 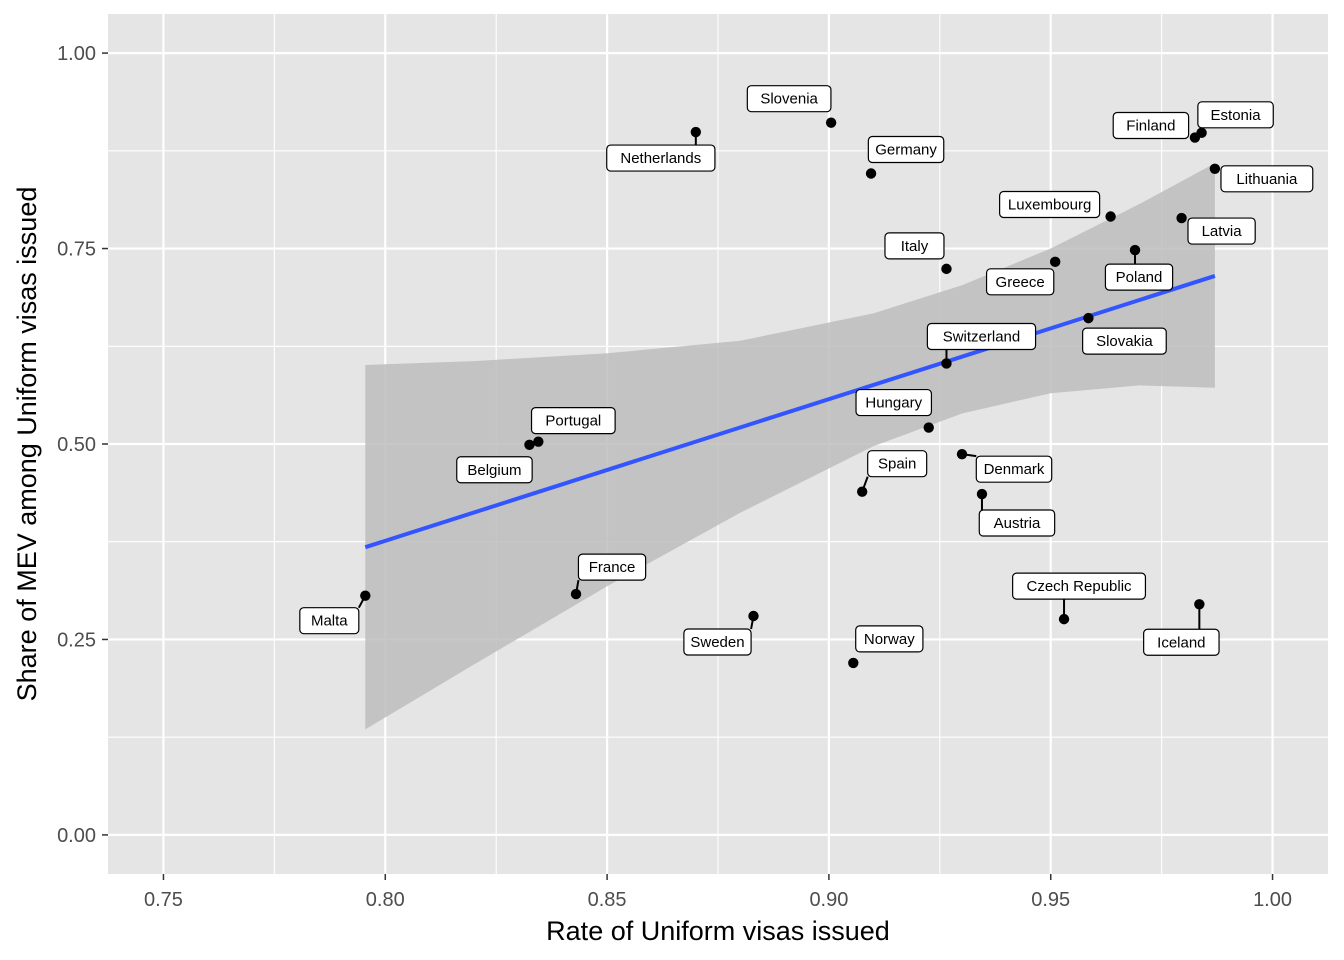 I want to click on point-label: Estonia, so click(x=1236, y=115).